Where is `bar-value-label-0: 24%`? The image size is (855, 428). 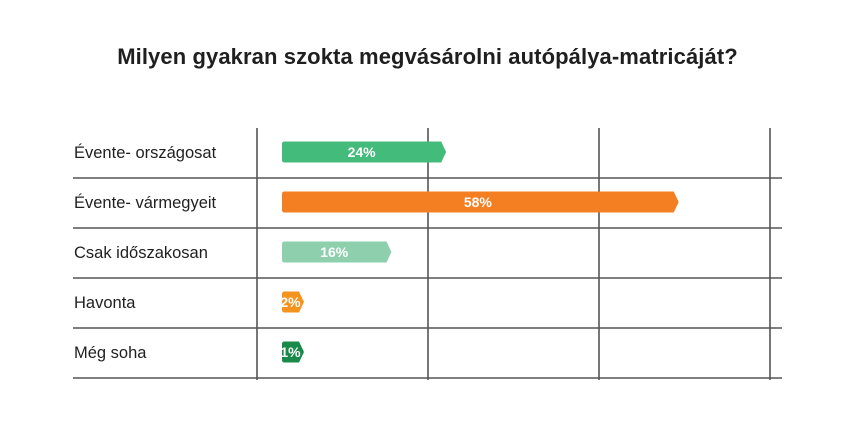 bar-value-label-0: 24% is located at coordinates (362, 152).